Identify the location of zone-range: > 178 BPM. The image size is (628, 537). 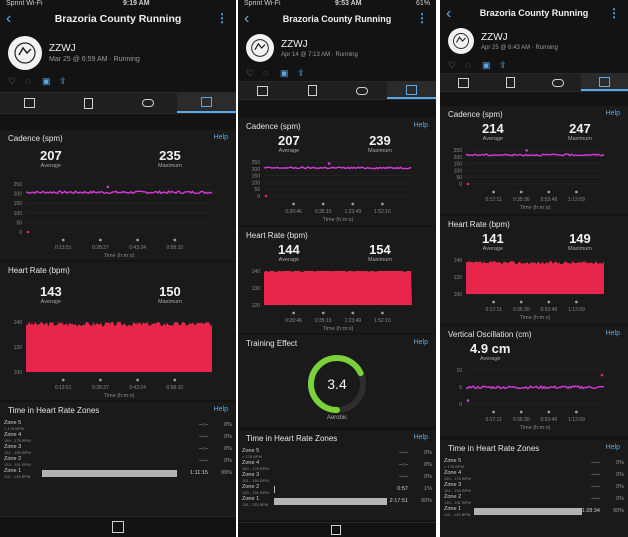
(14, 428).